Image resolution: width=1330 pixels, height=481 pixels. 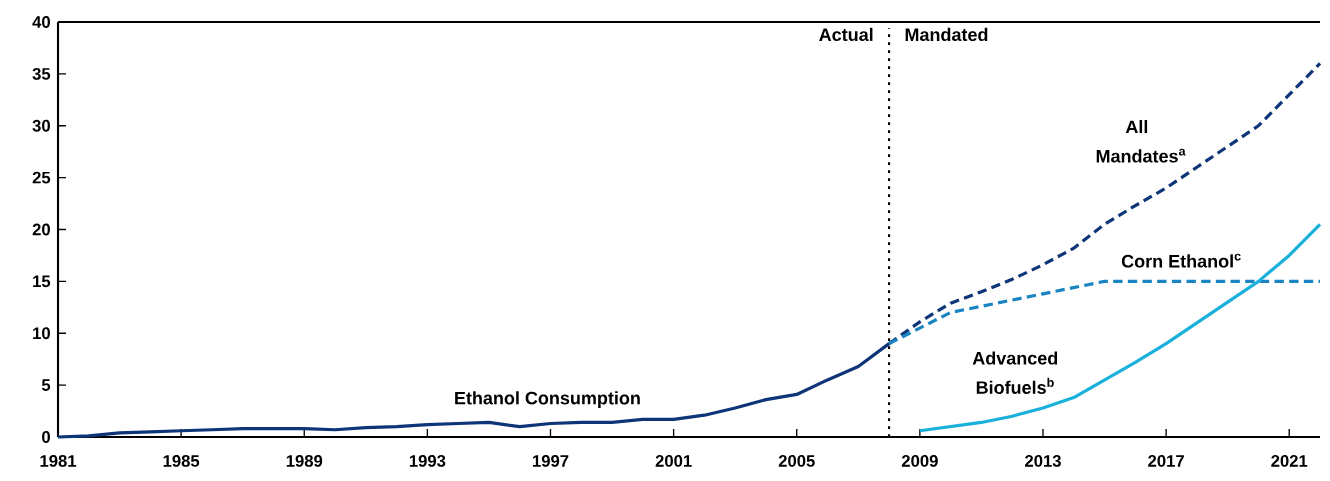 I want to click on series-label: Advanced Biofuels$^{b}$, so click(x=1015, y=372).